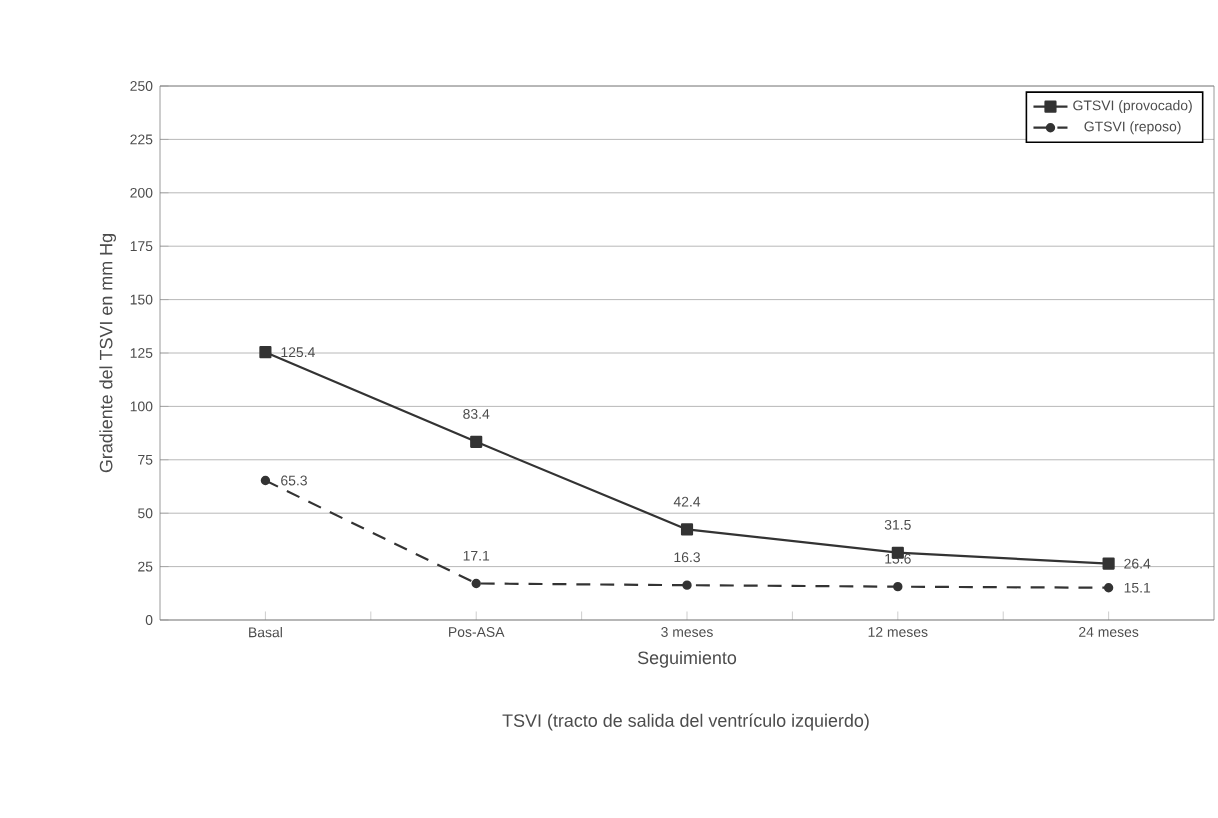 This screenshot has width=1218, height=818. I want to click on x-axis-title: Seguimiento, so click(687, 659).